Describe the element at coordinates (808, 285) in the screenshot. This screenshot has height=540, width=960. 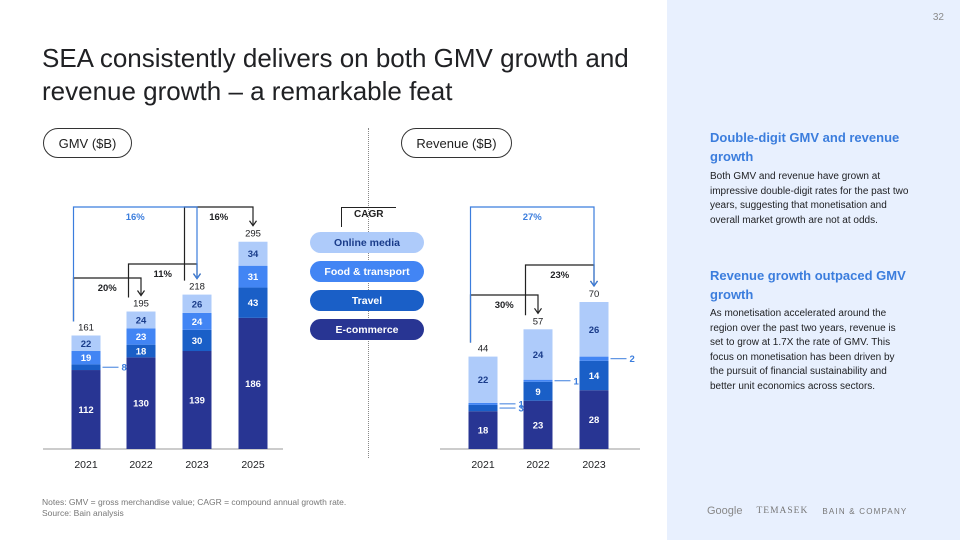
I see `sidebar-heading-revenue: Revenue growth outpaced GMV growth` at that location.